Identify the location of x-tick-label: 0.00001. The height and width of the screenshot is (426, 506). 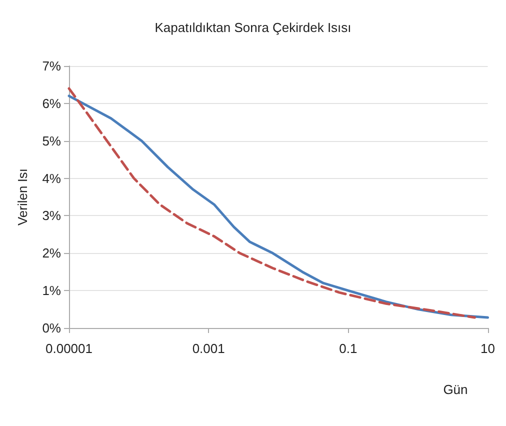
(69, 348).